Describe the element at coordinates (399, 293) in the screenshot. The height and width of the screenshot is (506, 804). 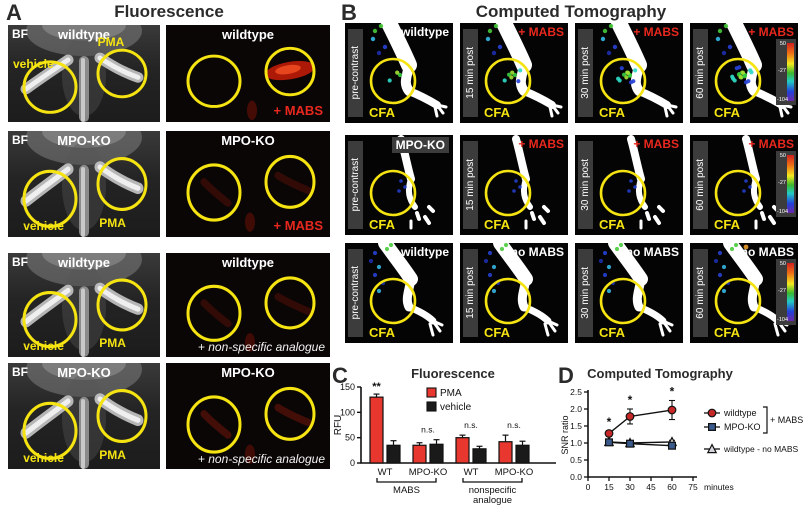
I see `ct-image-tile: pre-contrast wildtype CFA` at that location.